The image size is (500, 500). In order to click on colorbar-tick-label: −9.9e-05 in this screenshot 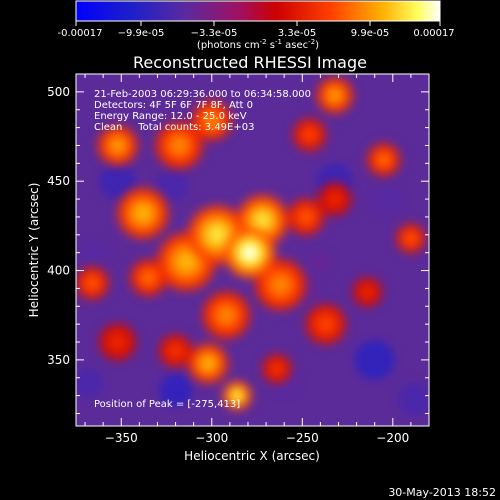, I will do `click(141, 33)`.